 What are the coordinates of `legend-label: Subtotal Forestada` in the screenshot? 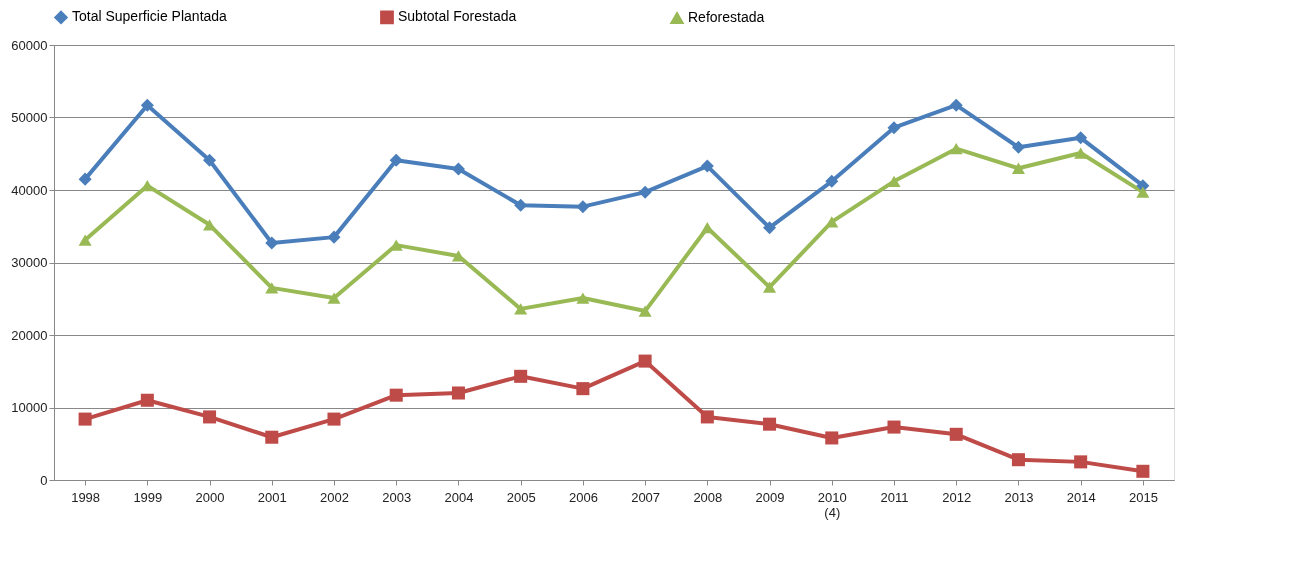 It's located at (457, 16).